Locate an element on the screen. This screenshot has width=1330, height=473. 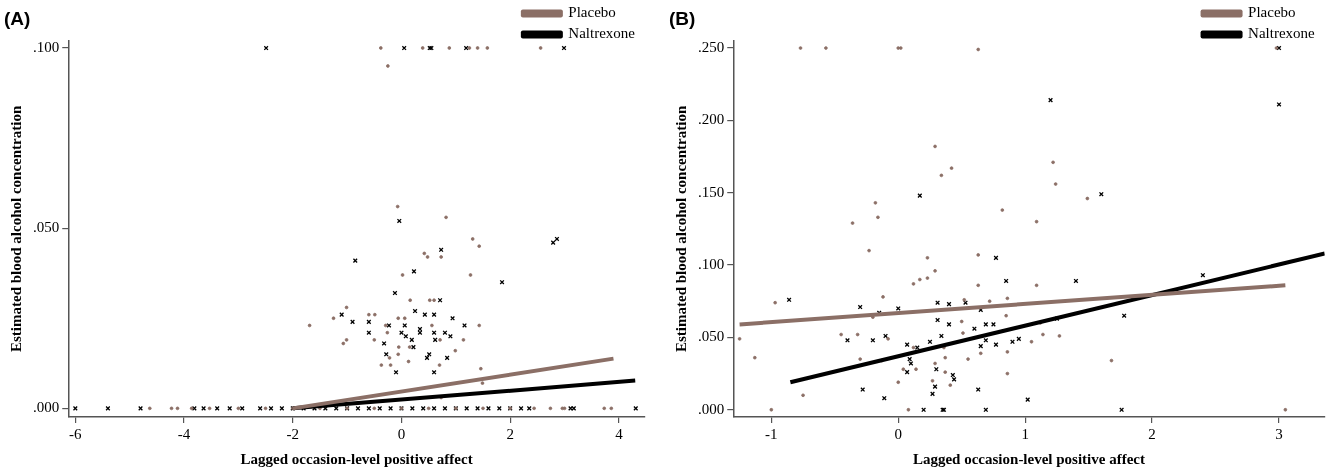
y-tick-label: .200 is located at coordinates (711, 119).